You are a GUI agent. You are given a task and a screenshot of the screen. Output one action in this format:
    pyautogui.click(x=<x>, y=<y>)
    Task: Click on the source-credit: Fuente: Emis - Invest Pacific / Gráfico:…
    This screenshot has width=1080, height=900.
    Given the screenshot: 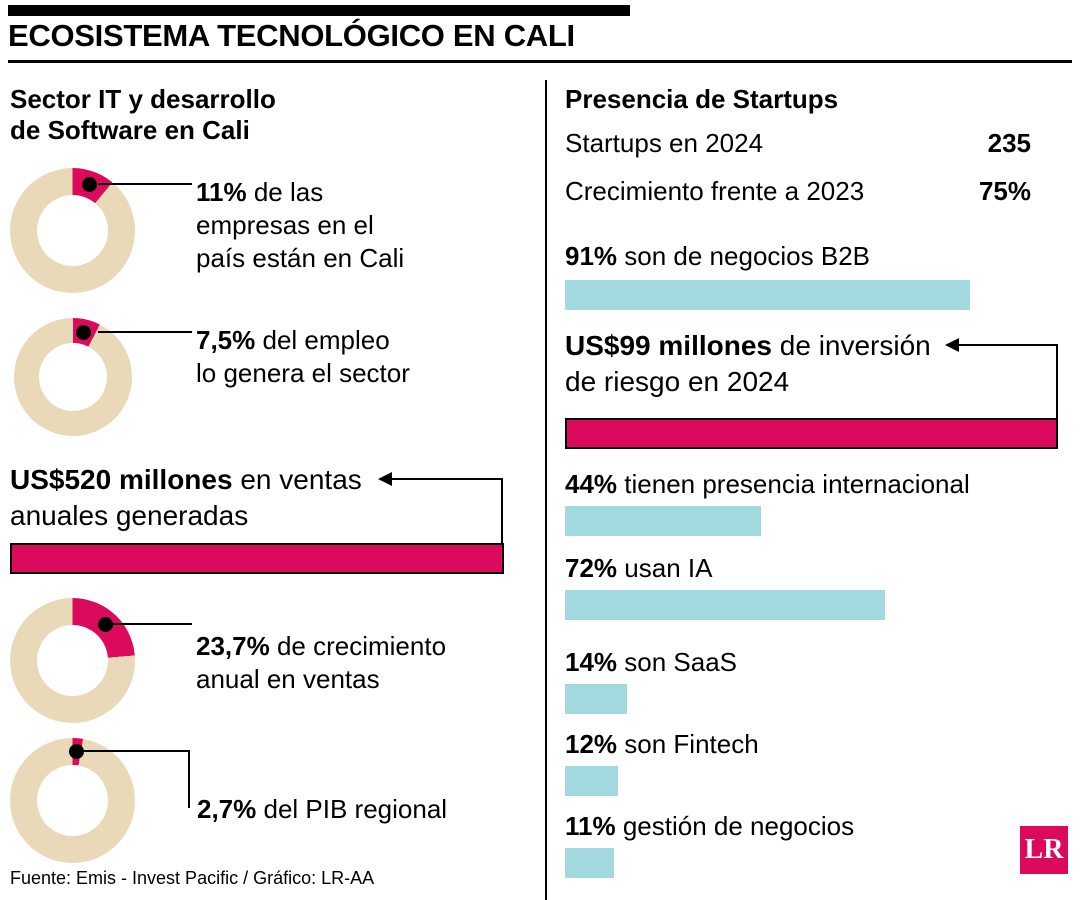 What is the action you would take?
    pyautogui.click(x=192, y=878)
    